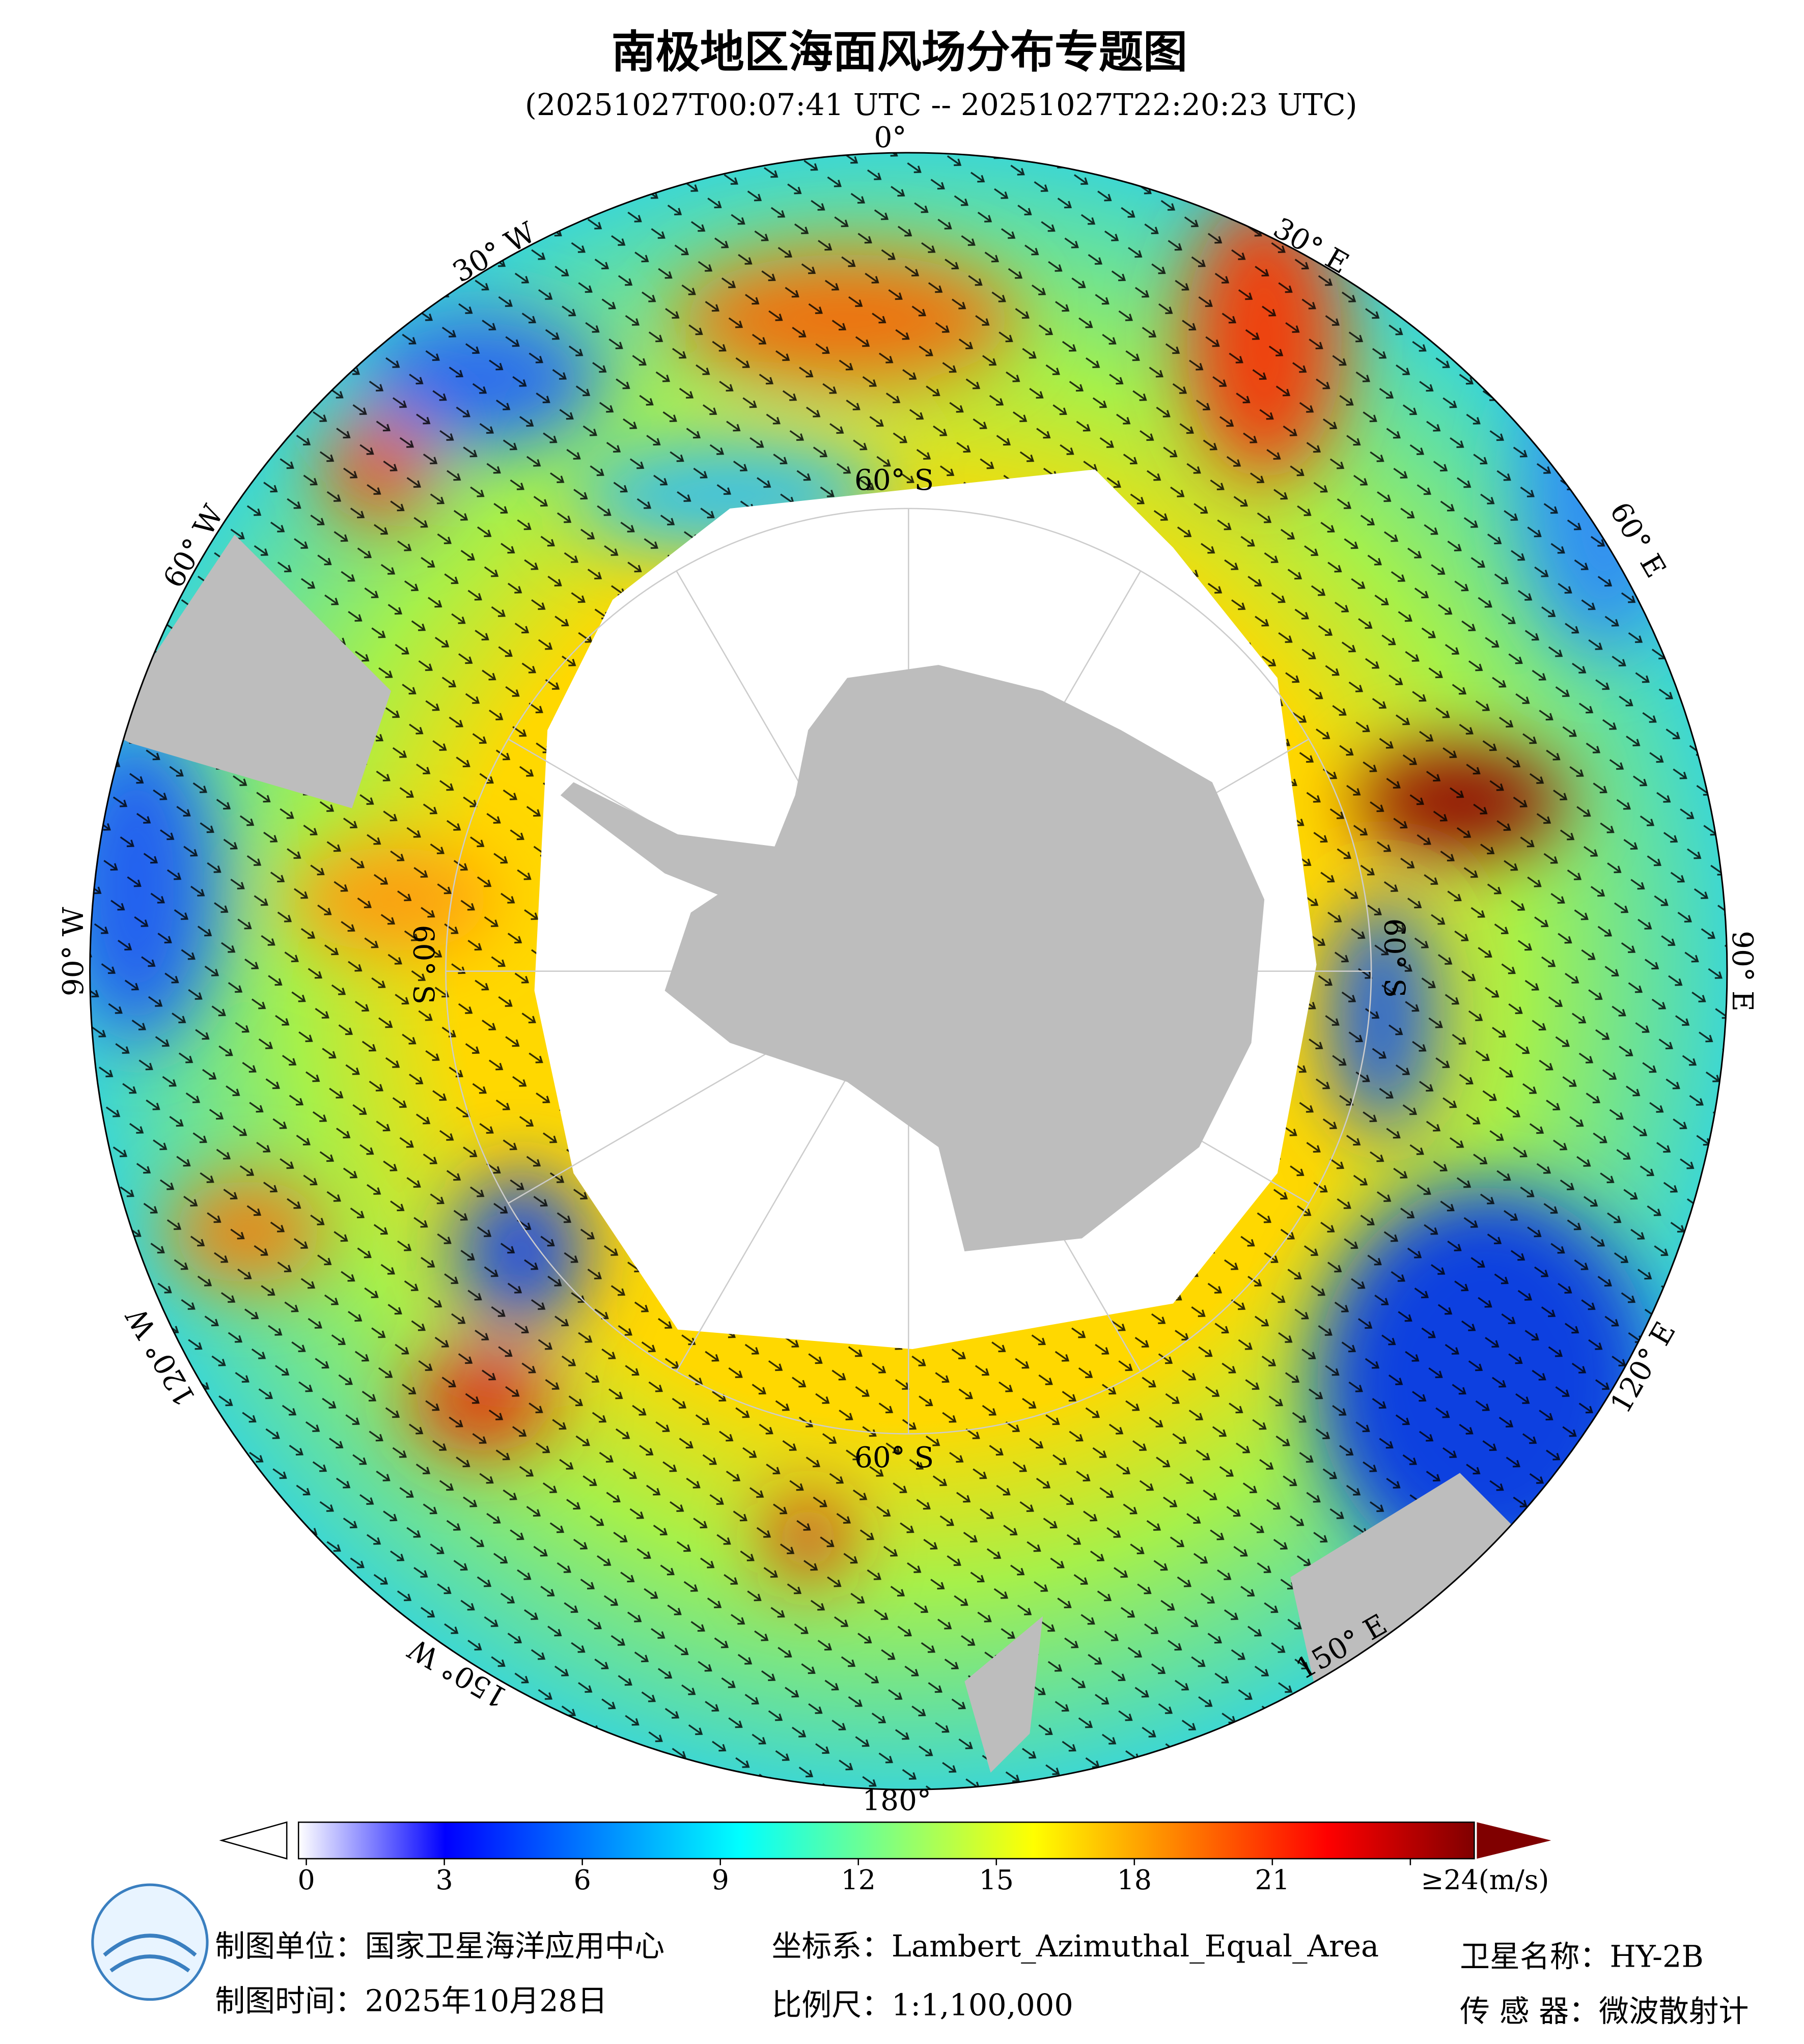 Image resolution: width=1804 pixels, height=2044 pixels. Describe the element at coordinates (996, 1880) in the screenshot. I see `colorbar-tick-label: 15` at that location.